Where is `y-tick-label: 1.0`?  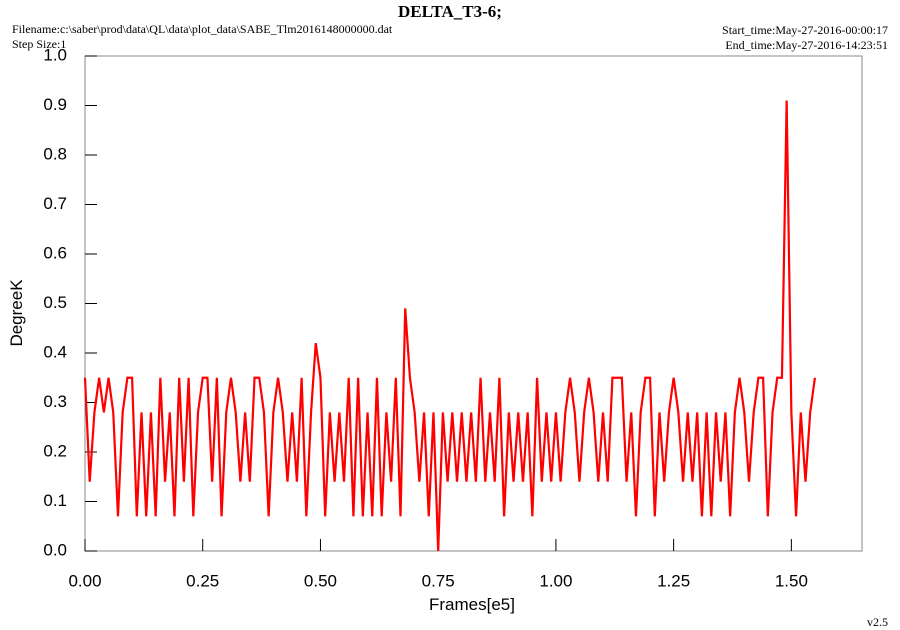
y-tick-label: 1.0 is located at coordinates (55, 54).